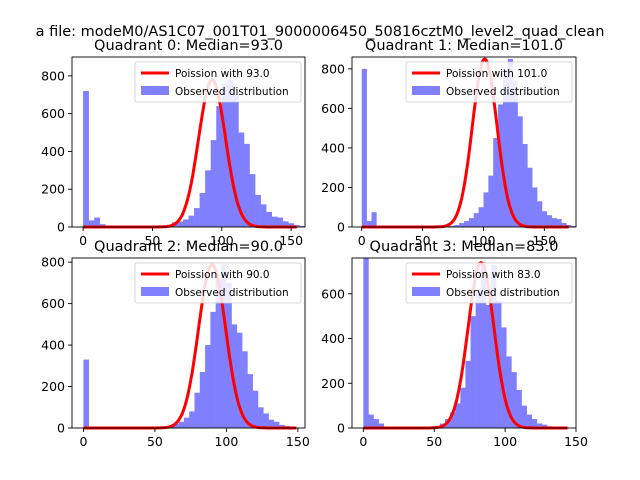  What do you see at coordinates (464, 247) in the screenshot?
I see `chart-title: Quadrant 3: Median=83.0` at bounding box center [464, 247].